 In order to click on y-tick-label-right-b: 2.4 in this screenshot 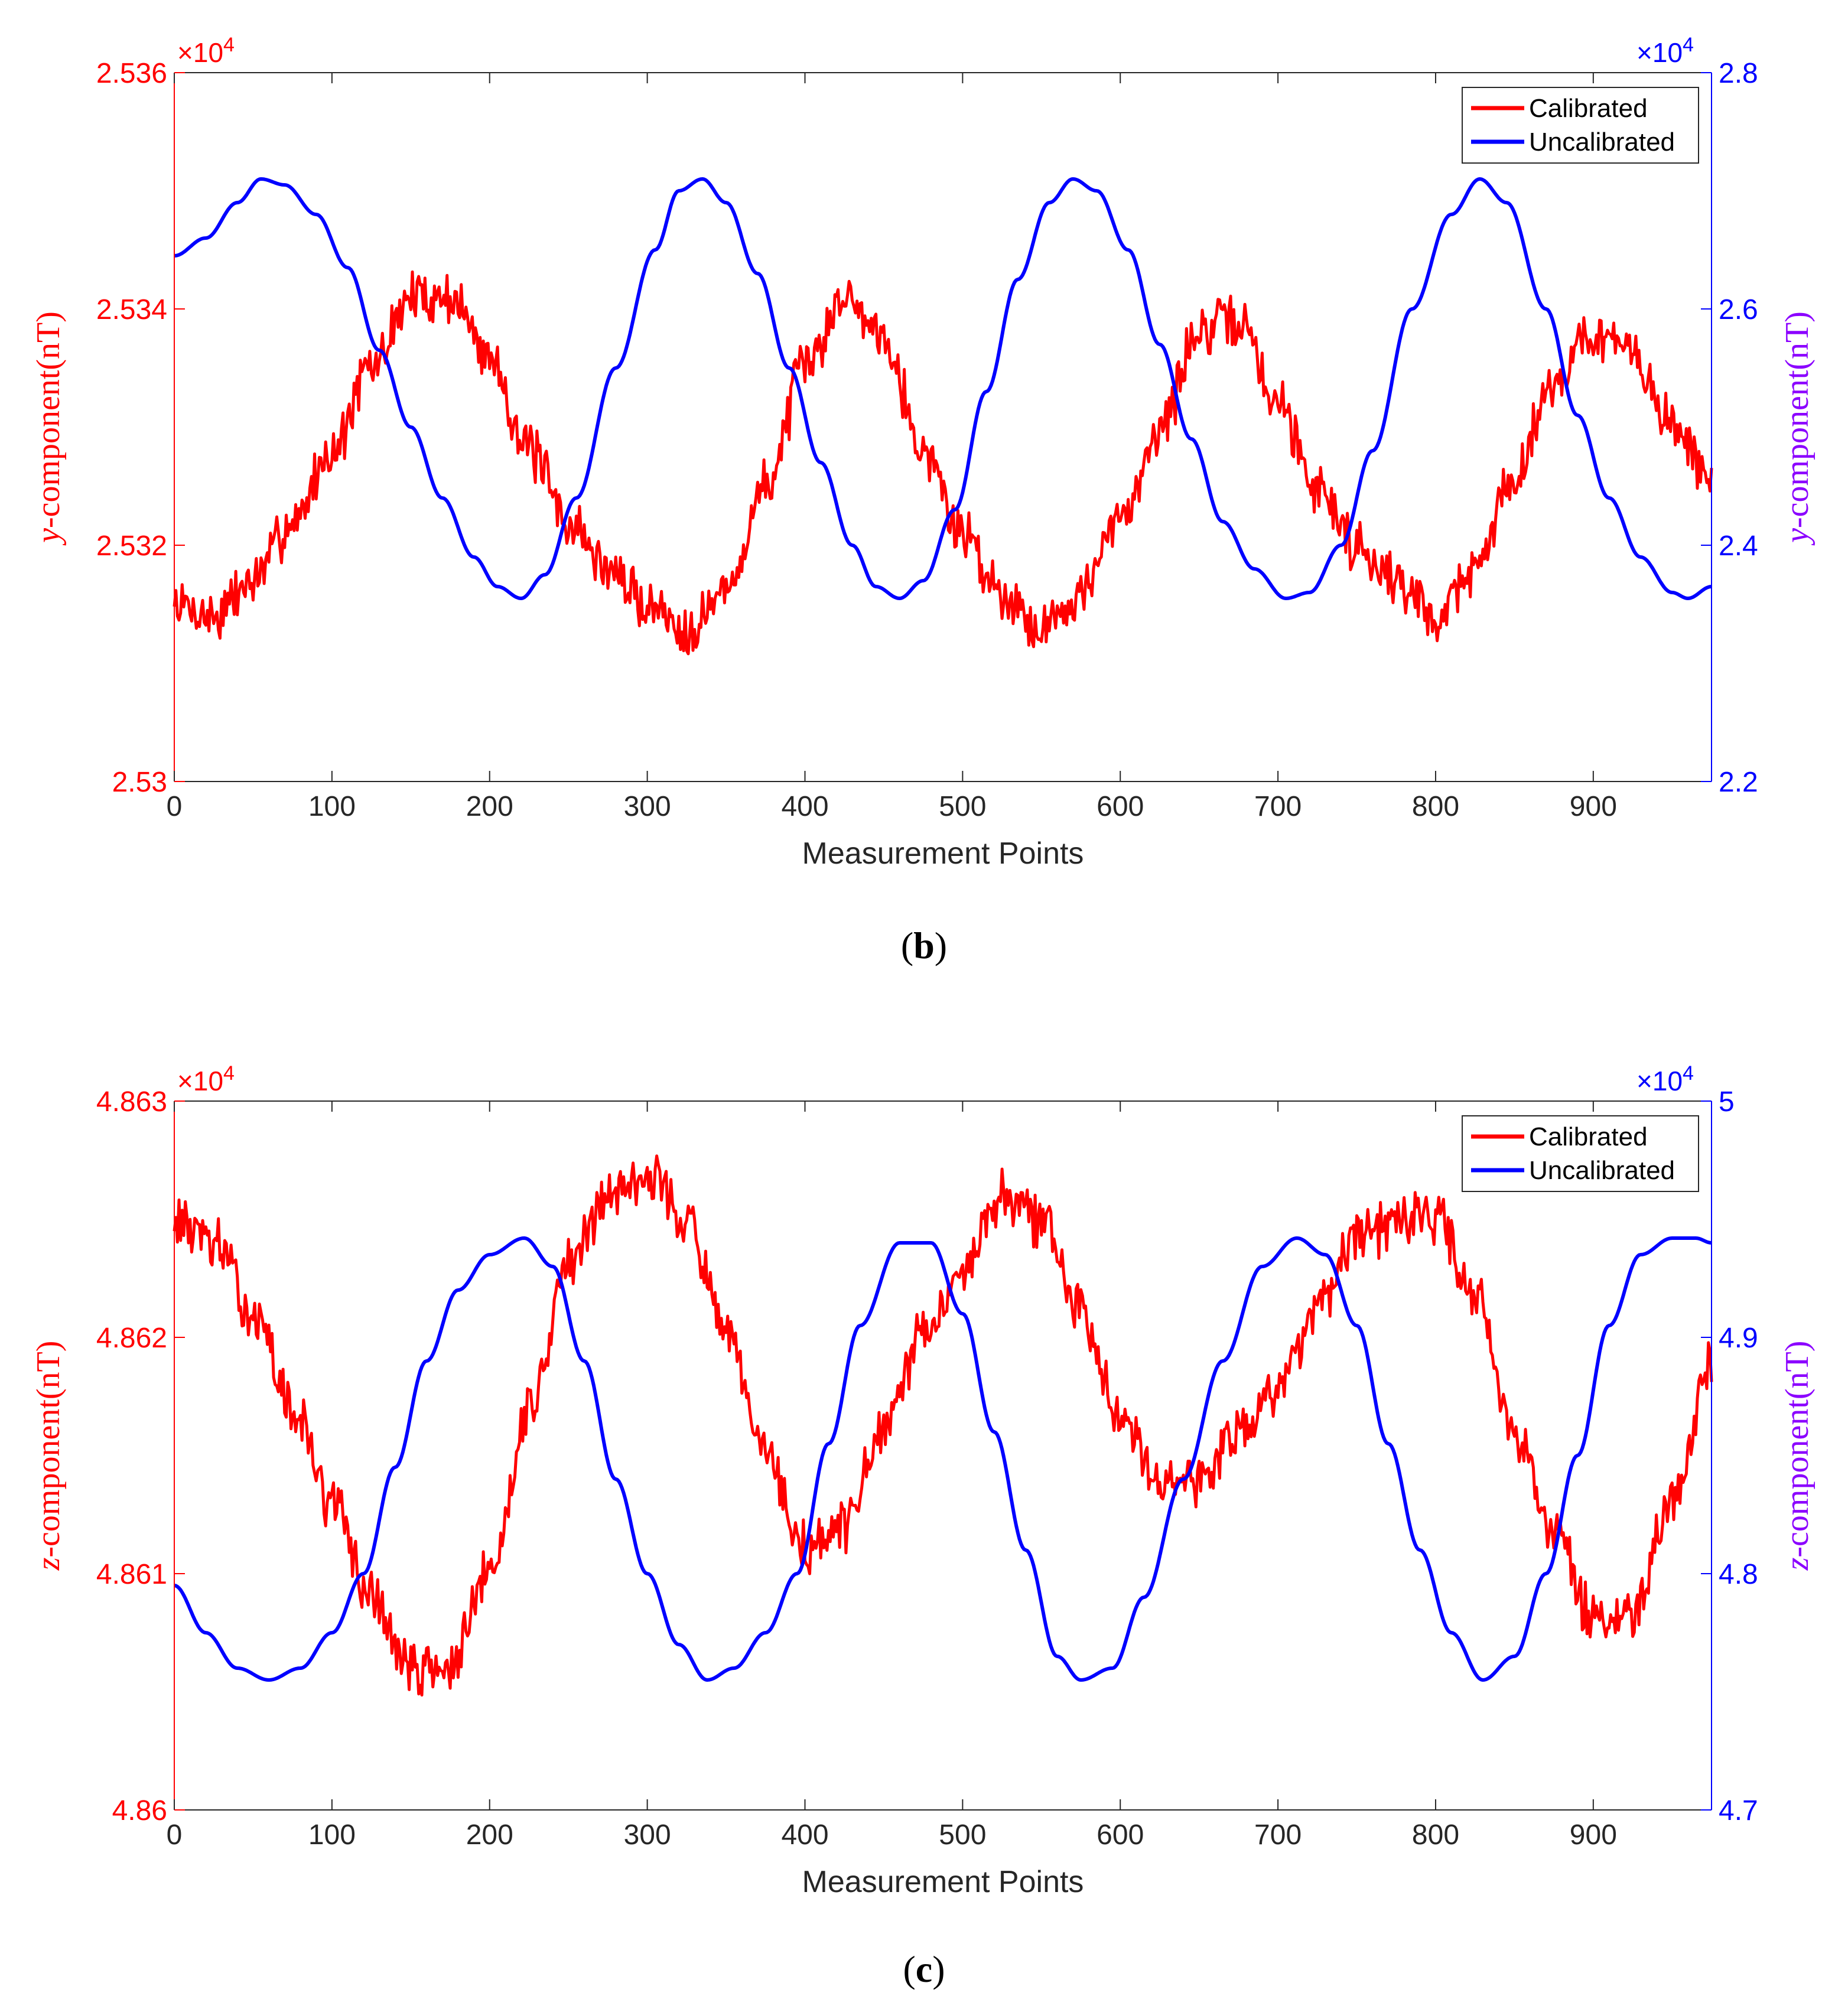, I will do `click(1738, 546)`.